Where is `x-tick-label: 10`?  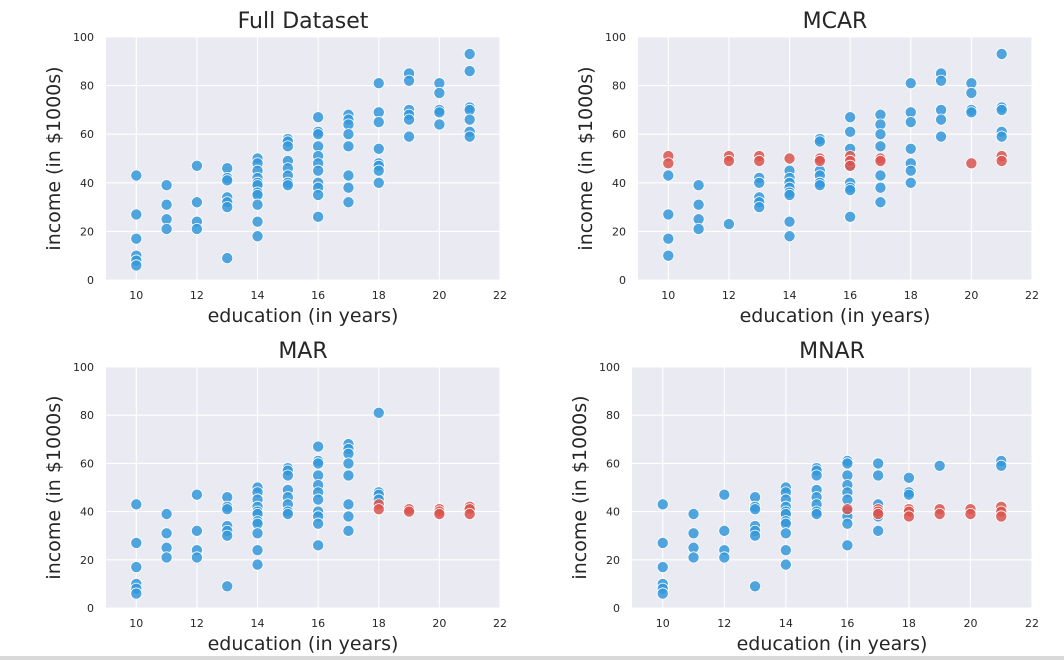 x-tick-label: 10 is located at coordinates (663, 623).